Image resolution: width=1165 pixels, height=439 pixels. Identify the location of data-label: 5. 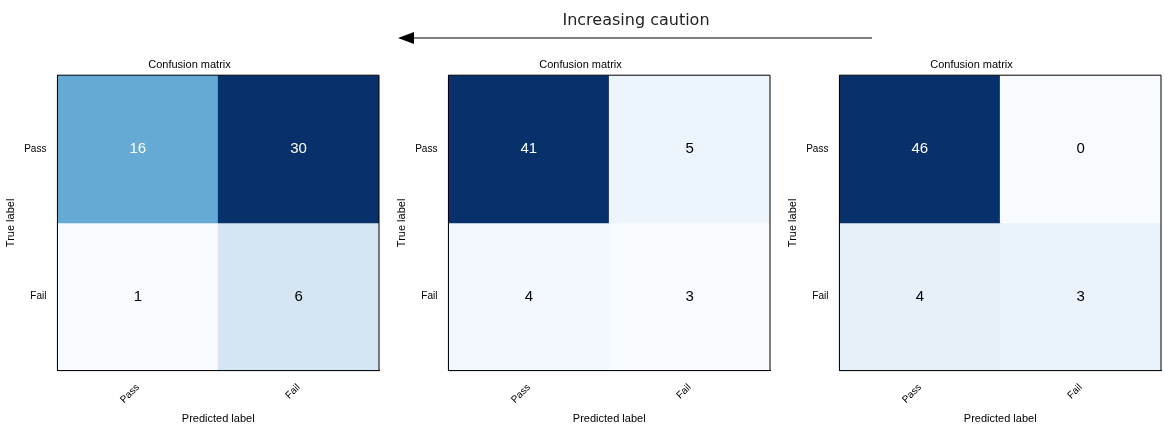
(689, 148).